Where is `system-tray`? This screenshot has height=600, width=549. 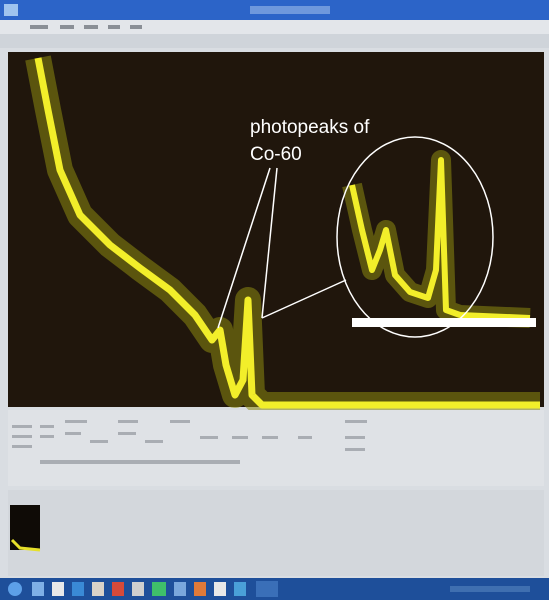 system-tray is located at coordinates (490, 589).